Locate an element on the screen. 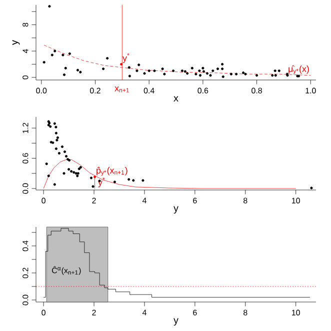 This screenshot has height=331, width=331. series-label: μ̂$_{y*}$(x) is located at coordinates (298, 69).